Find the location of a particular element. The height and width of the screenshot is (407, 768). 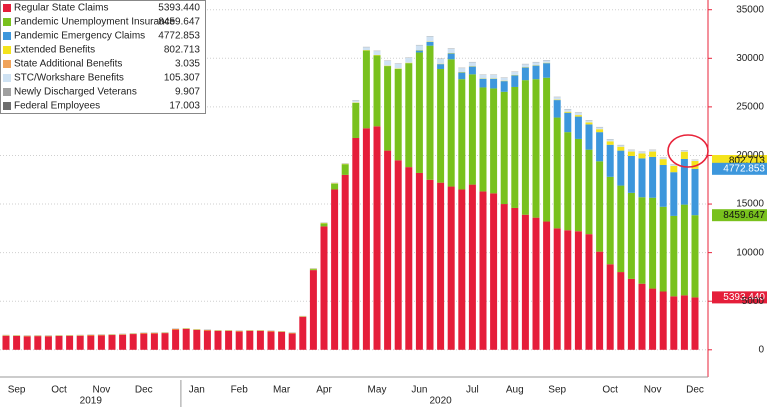

y-tick-label: 0 is located at coordinates (761, 349).